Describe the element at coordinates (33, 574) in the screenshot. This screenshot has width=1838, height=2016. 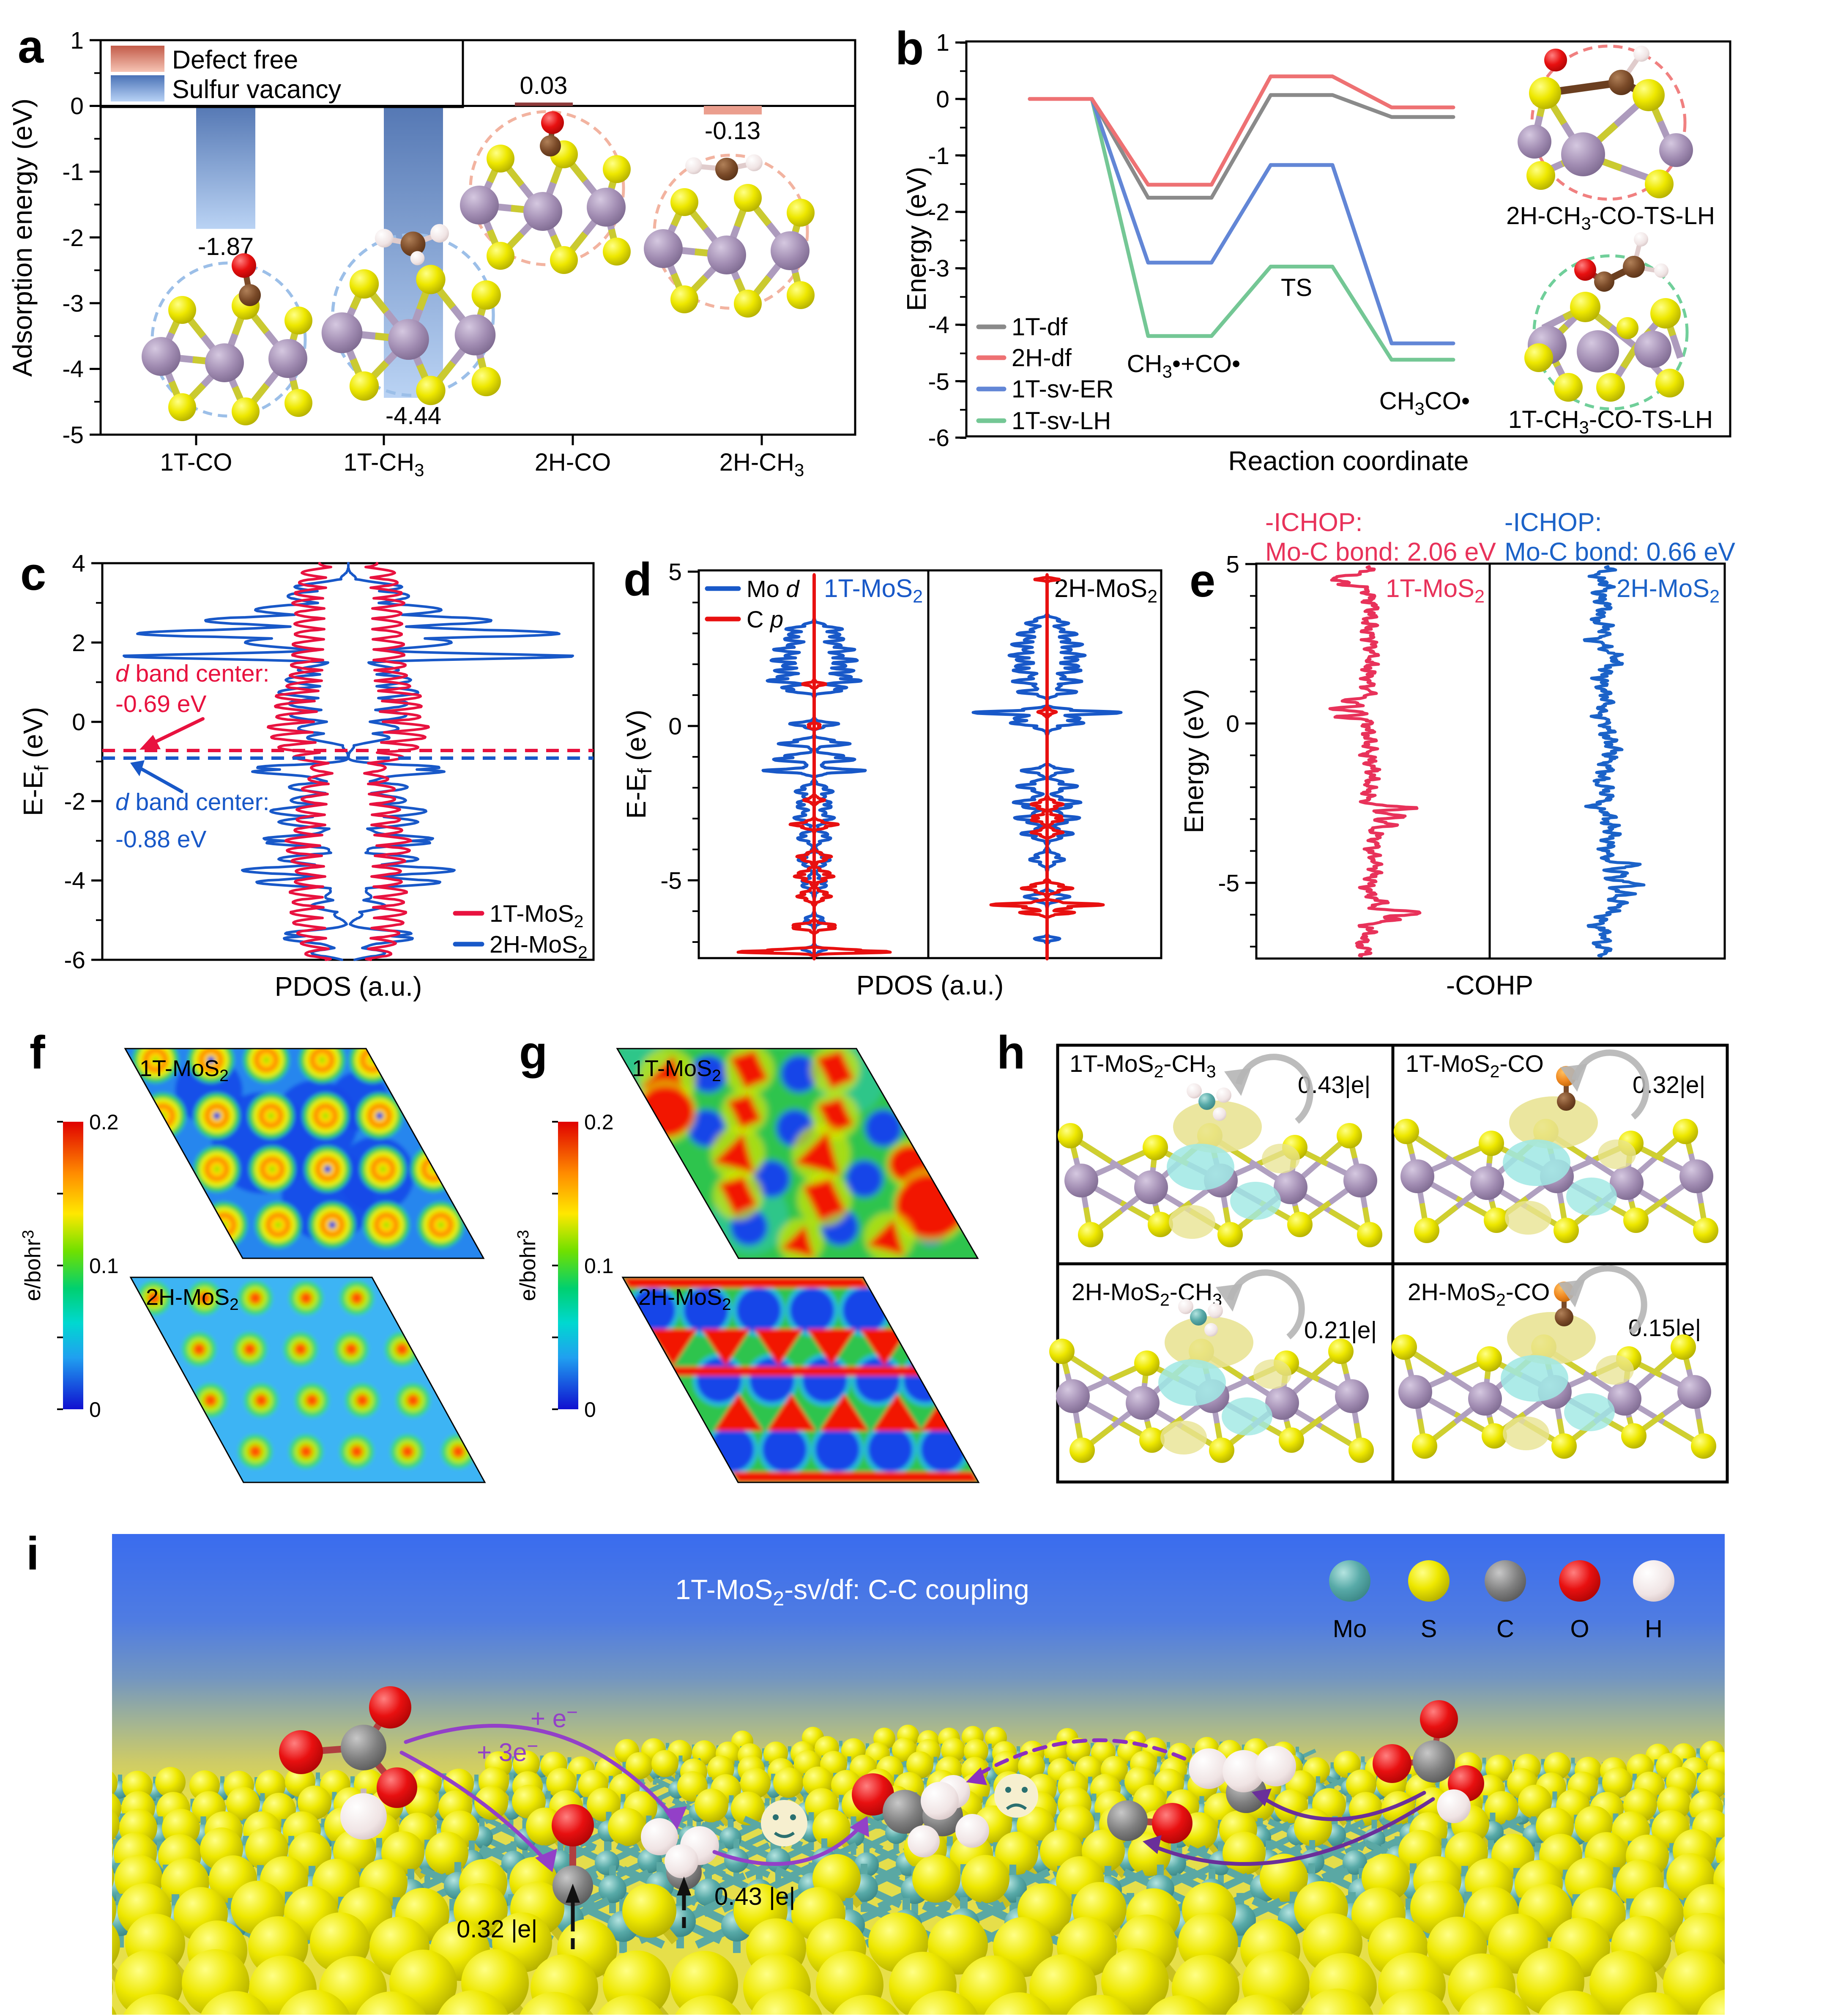
I see `svg-text: c` at that location.